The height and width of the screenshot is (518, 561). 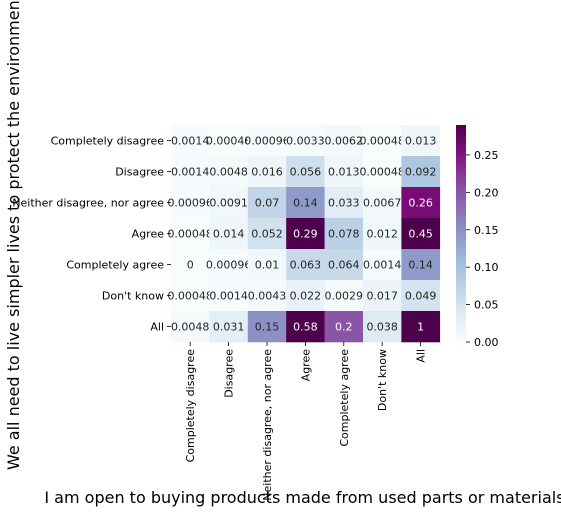 I want to click on heatmap-cell-r3-c6, so click(x=421, y=234).